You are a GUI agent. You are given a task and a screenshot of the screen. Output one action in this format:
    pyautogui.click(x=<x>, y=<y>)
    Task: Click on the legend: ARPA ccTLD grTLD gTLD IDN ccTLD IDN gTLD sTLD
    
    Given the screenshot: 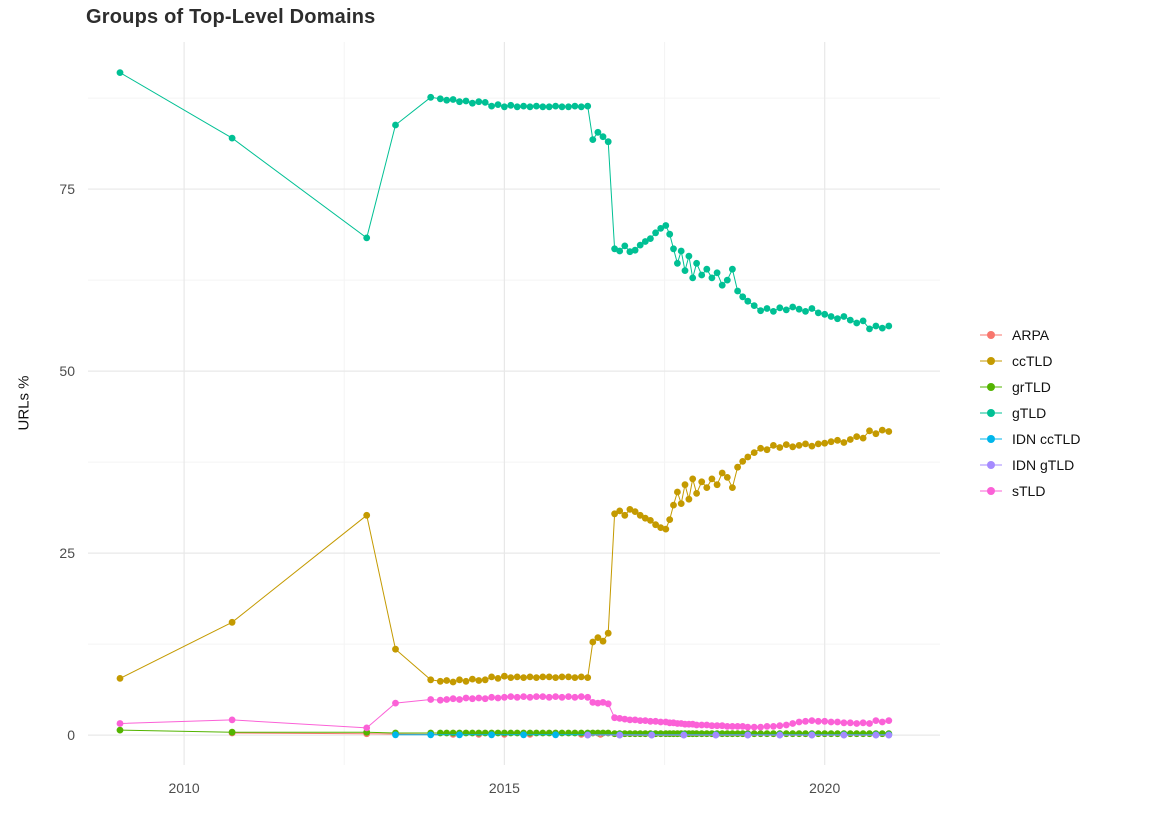 What is the action you would take?
    pyautogui.click(x=1029, y=413)
    